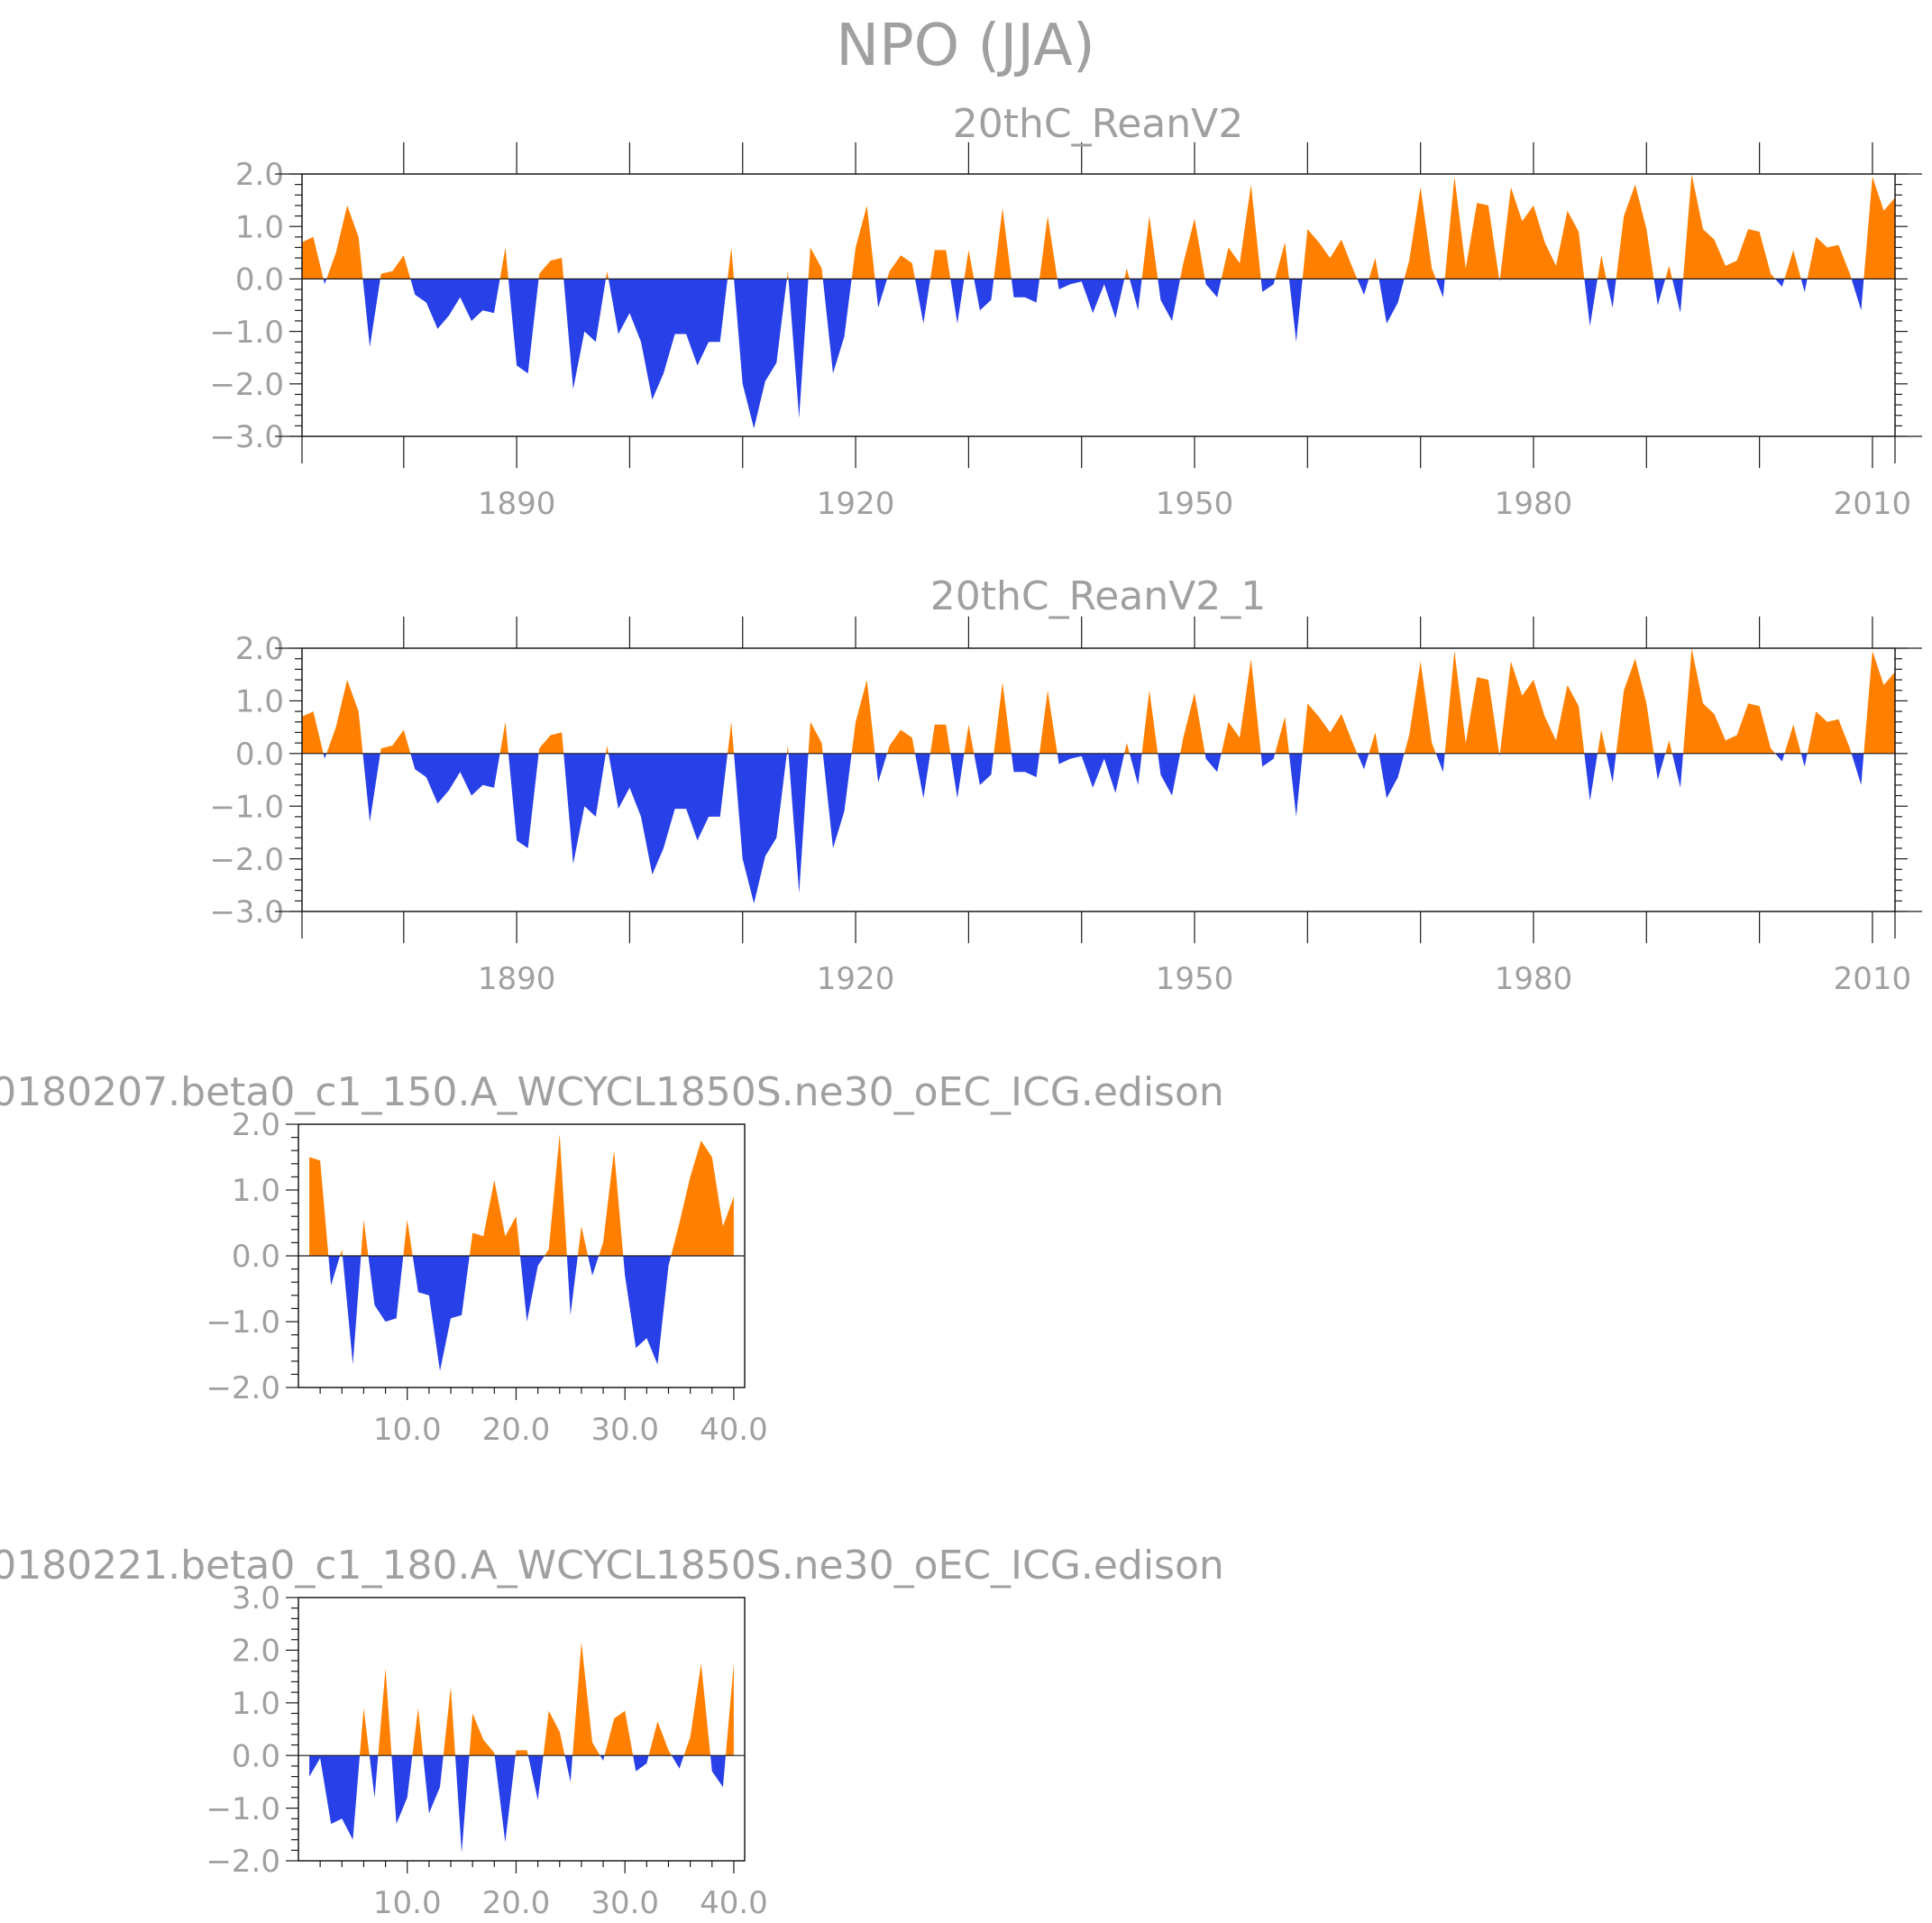 This screenshot has width=1932, height=1923. Describe the element at coordinates (1098, 596) in the screenshot. I see `panel-title: 20thC_ReanV2_1` at that location.